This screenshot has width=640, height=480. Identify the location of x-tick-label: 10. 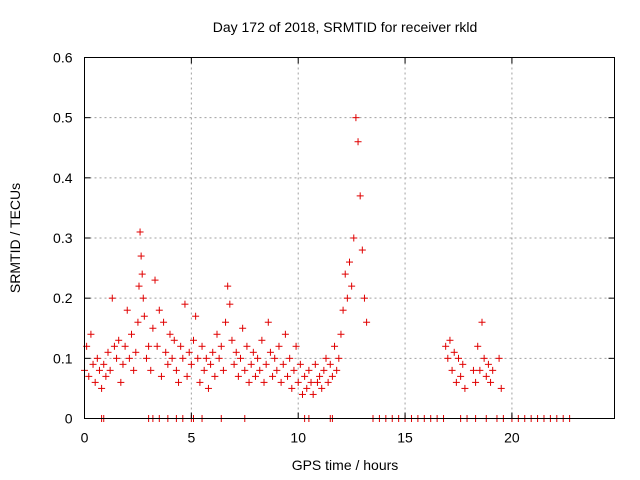
(298, 438).